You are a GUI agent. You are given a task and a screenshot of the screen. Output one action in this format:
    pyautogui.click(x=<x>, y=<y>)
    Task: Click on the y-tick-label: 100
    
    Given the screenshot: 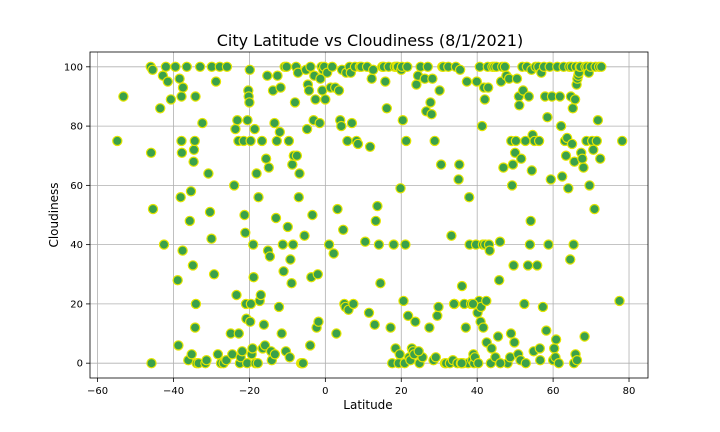 What is the action you would take?
    pyautogui.click(x=73, y=67)
    